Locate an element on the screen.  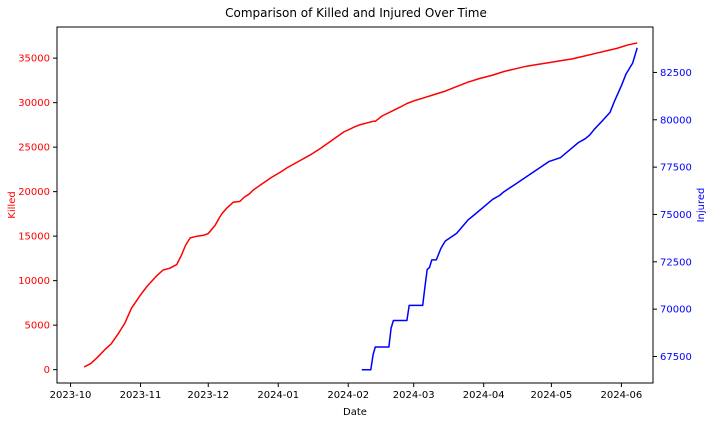
left-y-axis: 0 5000 10000 15000 20000 25000 30000 35000 is located at coordinates (37, 215).